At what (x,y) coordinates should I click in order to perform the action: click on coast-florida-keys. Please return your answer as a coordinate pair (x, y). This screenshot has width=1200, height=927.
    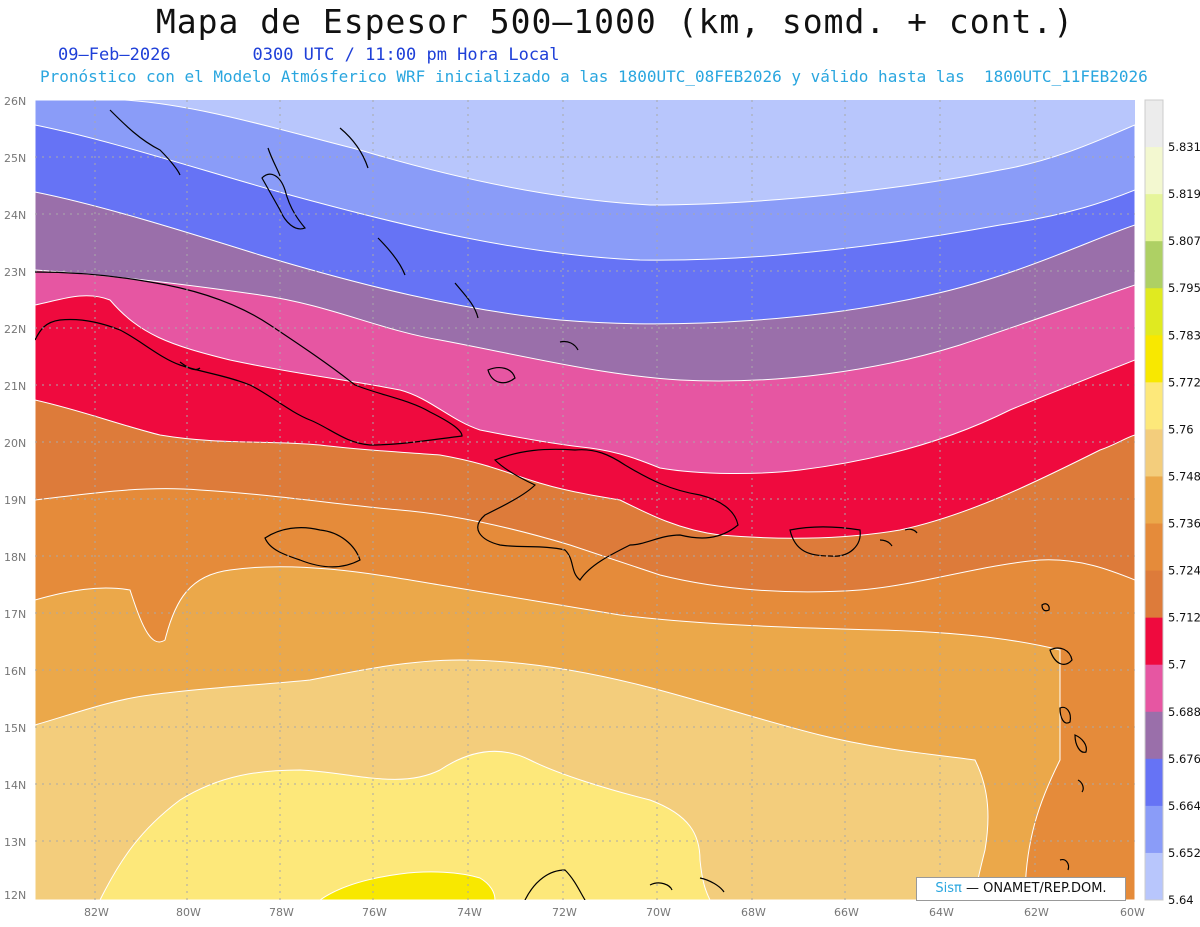
    Looking at the image, I should click on (145, 142).